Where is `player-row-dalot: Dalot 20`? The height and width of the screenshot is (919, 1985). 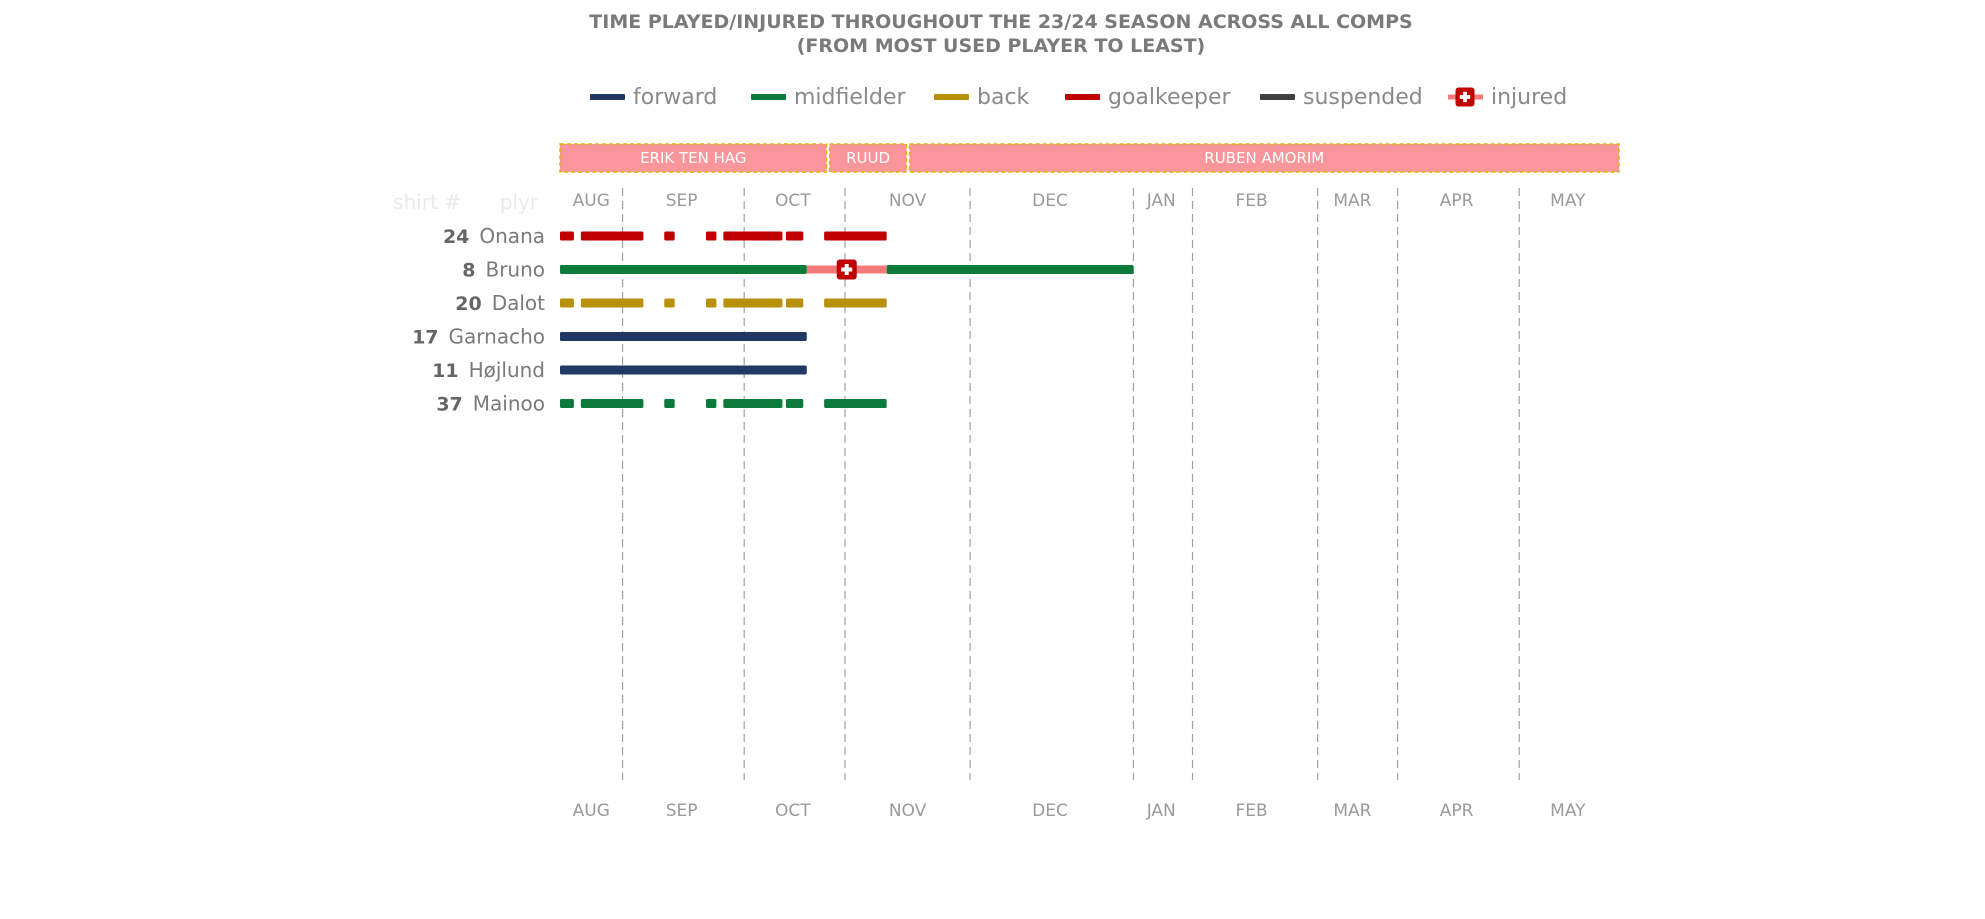
player-row-dalot: Dalot 20 is located at coordinates (671, 303).